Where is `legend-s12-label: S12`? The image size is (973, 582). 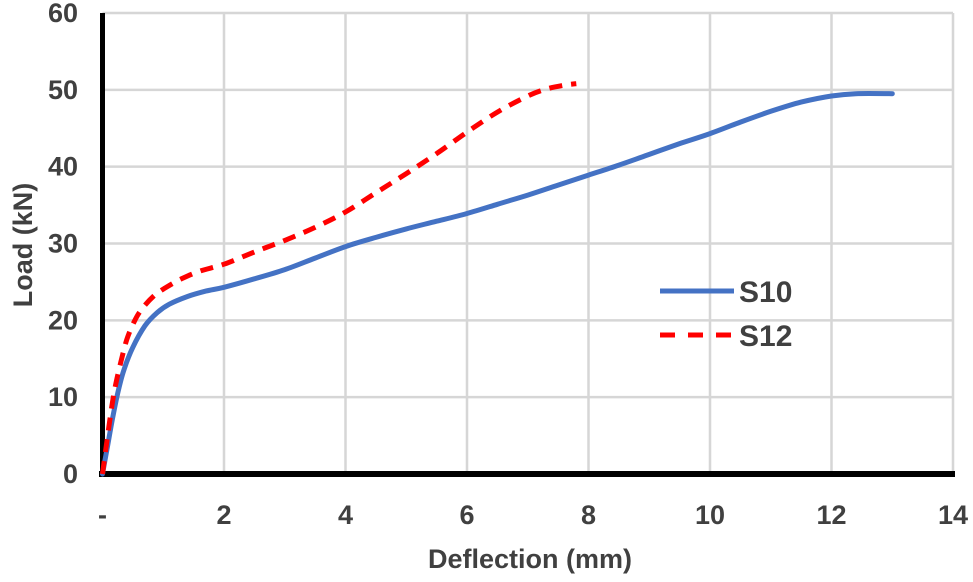 legend-s12-label: S12 is located at coordinates (765, 336).